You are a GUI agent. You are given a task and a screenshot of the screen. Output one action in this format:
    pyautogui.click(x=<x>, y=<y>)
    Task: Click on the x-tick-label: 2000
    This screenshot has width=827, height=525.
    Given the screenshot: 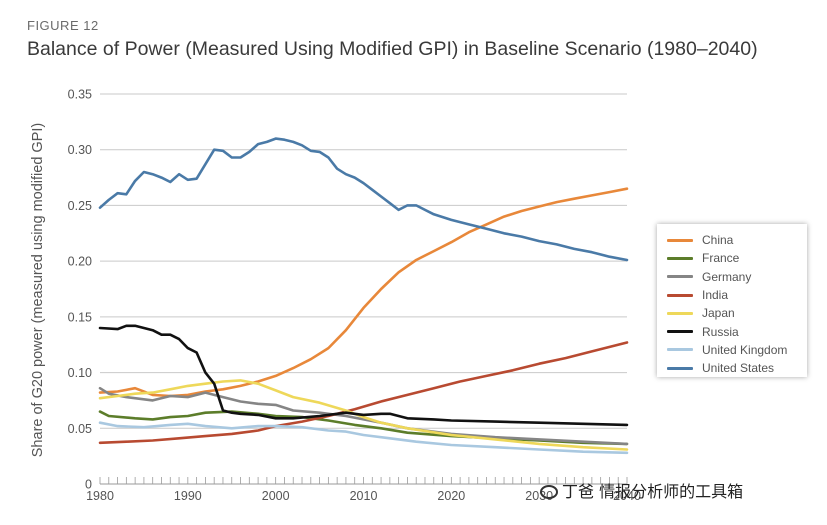 What is the action you would take?
    pyautogui.click(x=276, y=496)
    